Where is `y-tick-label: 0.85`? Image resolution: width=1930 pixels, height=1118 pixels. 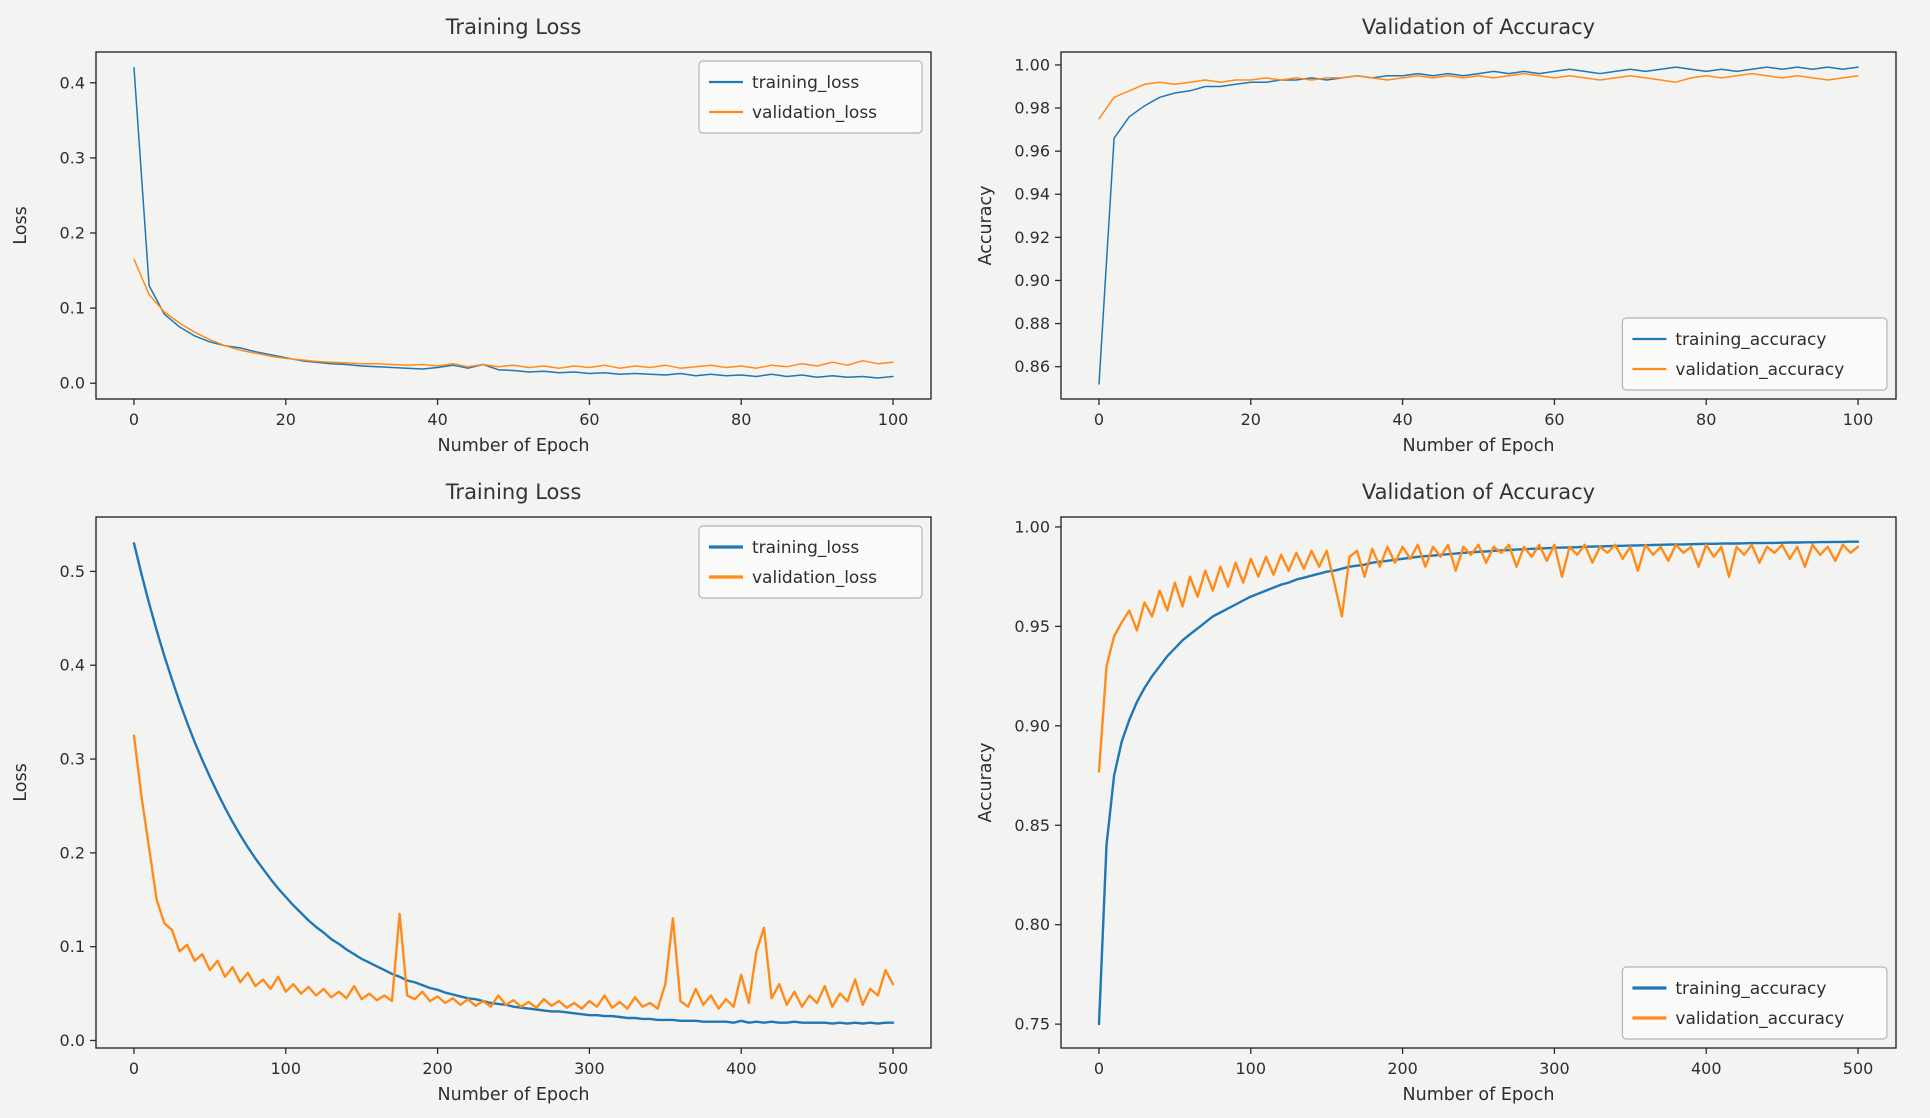
y-tick-label: 0.85 is located at coordinates (1032, 825).